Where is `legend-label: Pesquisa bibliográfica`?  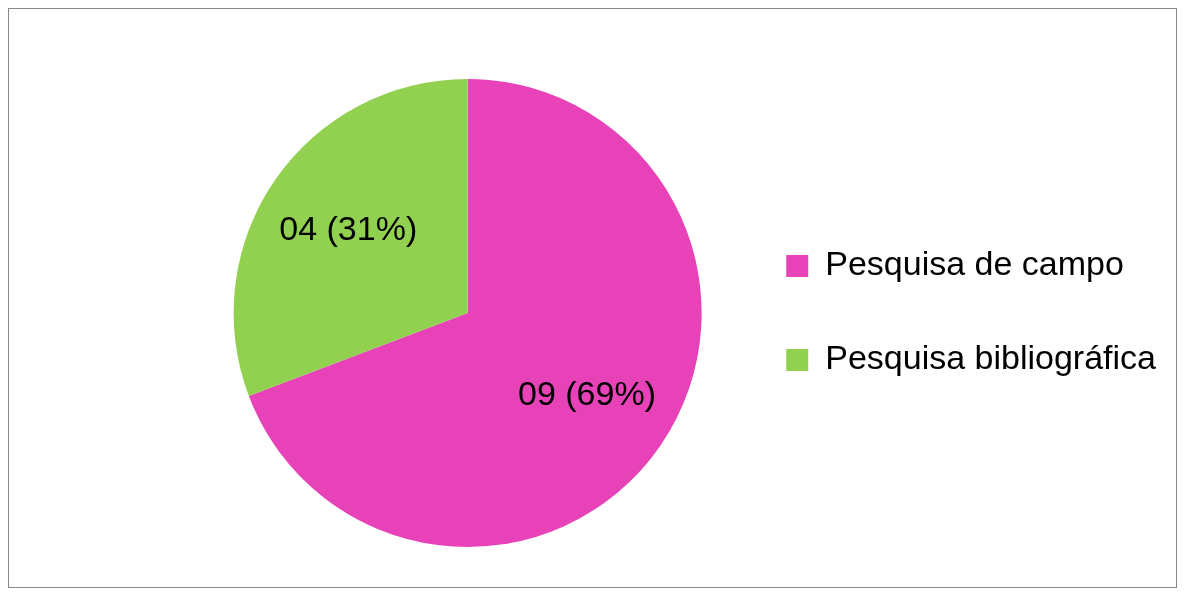
legend-label: Pesquisa bibliográfica is located at coordinates (991, 357).